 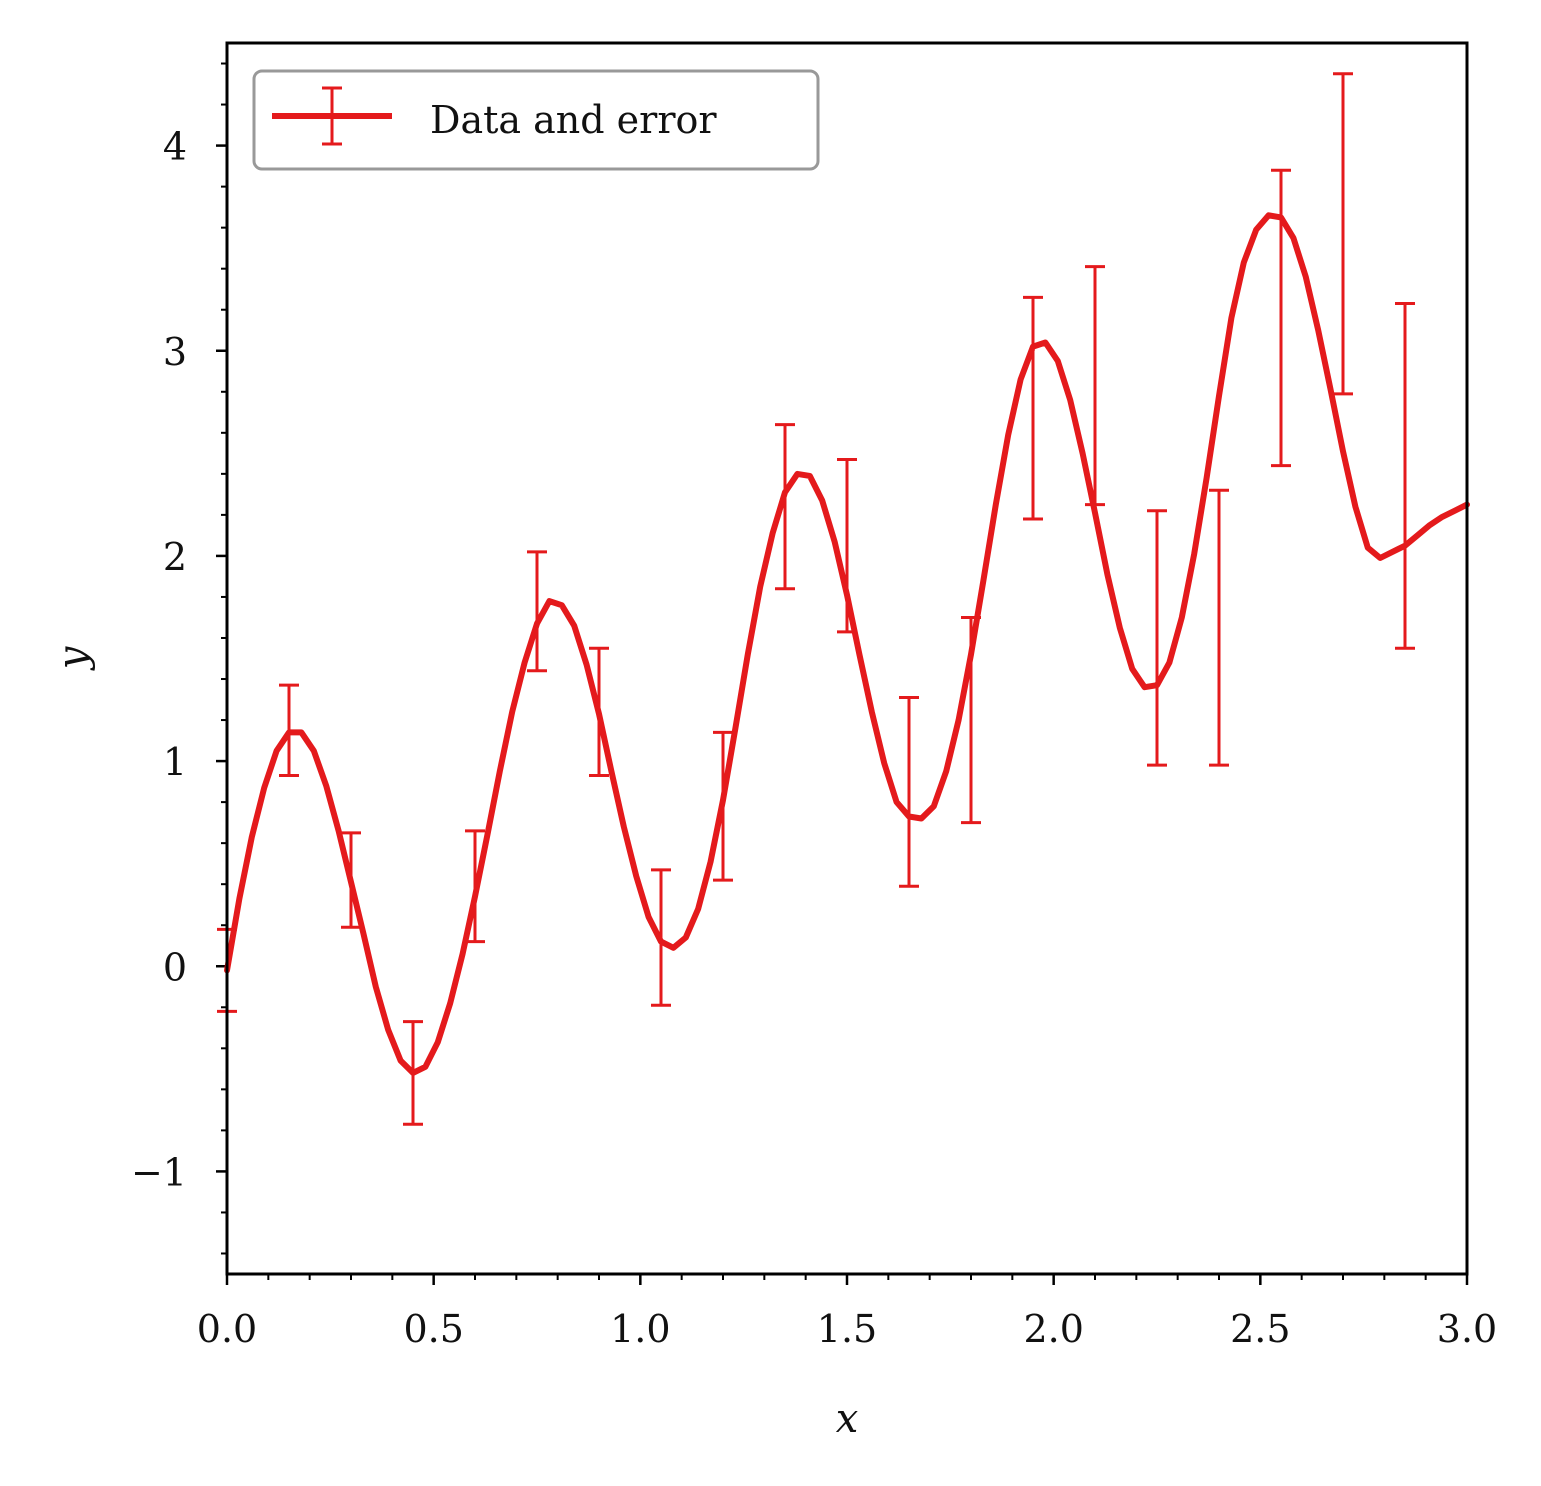 I want to click on y-tick-label: 2, so click(x=175, y=557).